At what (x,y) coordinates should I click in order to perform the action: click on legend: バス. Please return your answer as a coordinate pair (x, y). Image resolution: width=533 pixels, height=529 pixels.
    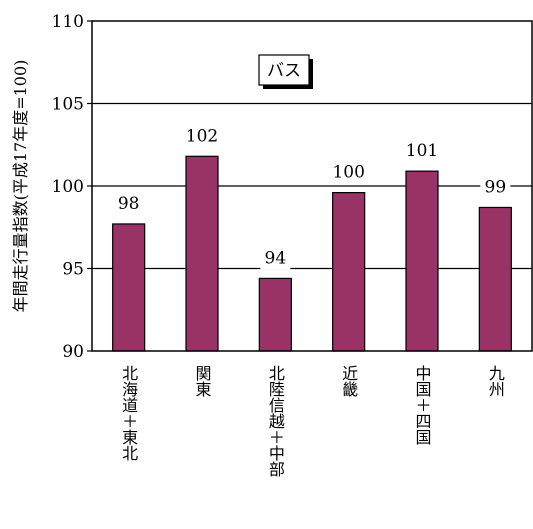
    Looking at the image, I should click on (285, 71).